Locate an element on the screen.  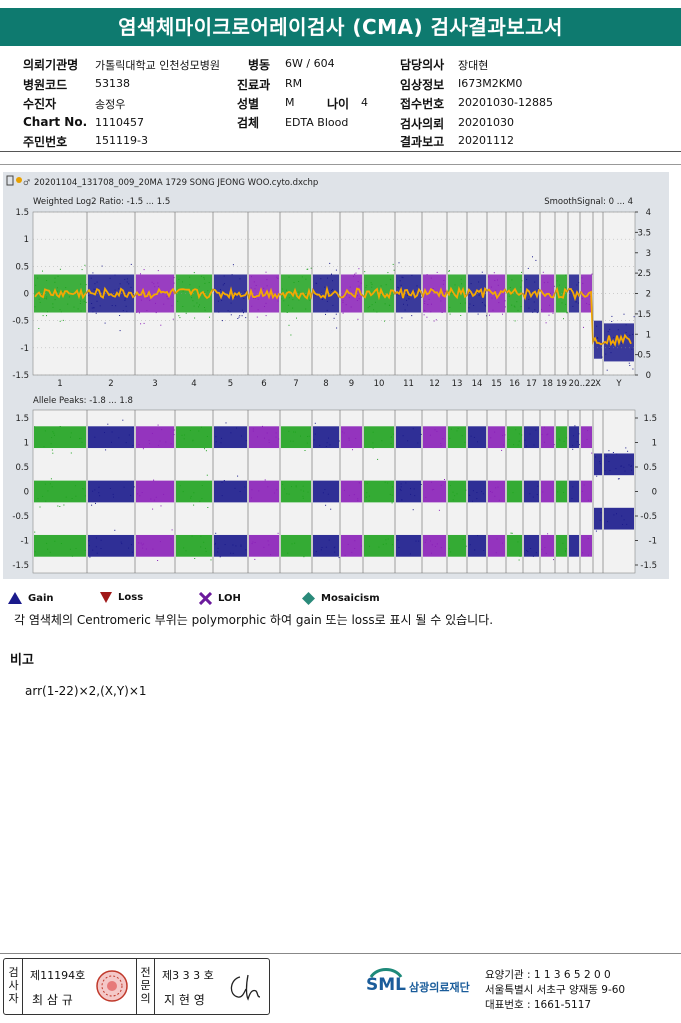
report-label: 결과보고 is located at coordinates (422, 142).